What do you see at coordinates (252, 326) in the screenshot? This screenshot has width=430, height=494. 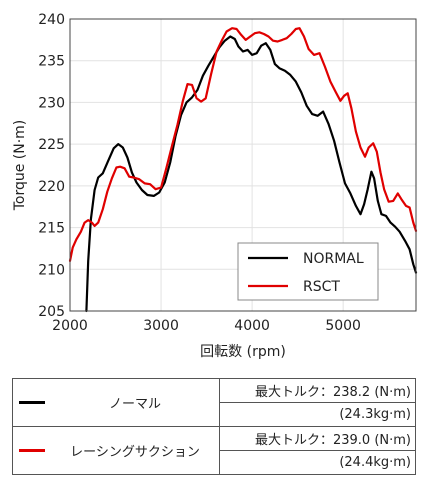 I see `x-tick-label: 4000` at bounding box center [252, 326].